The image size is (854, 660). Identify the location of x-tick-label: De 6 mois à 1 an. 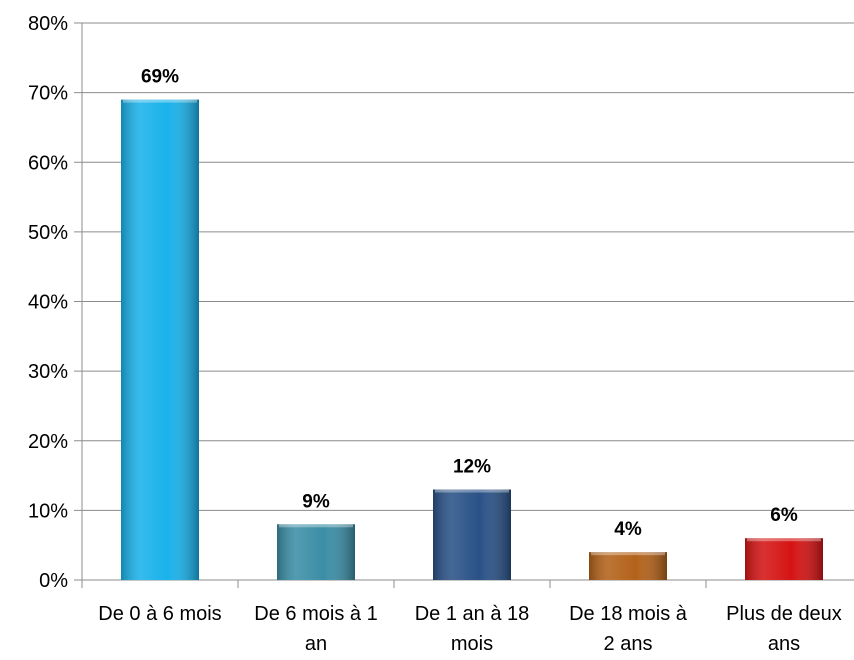
(315, 629).